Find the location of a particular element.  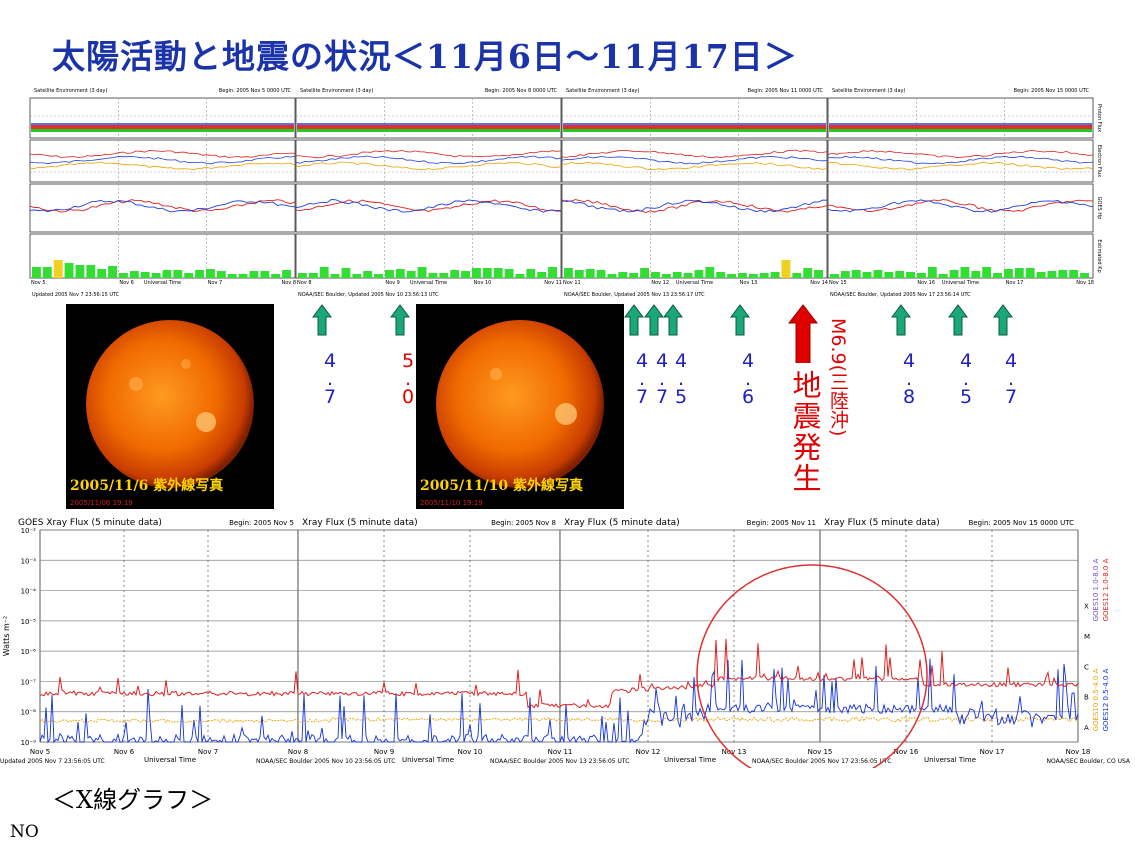

xray-series-short-orange is located at coordinates (559, 720).